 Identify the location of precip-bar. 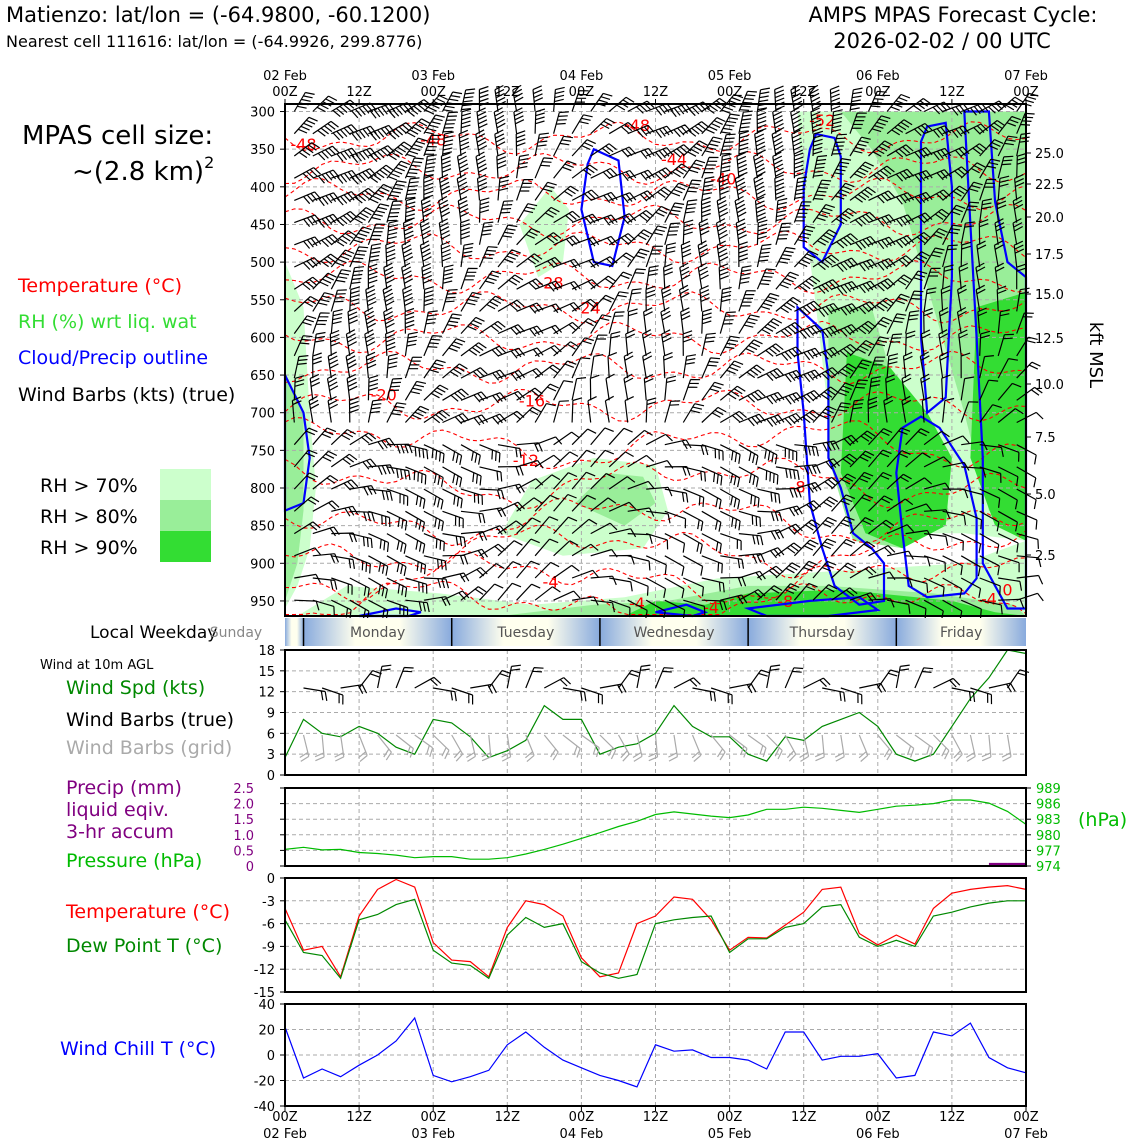
(1016, 864).